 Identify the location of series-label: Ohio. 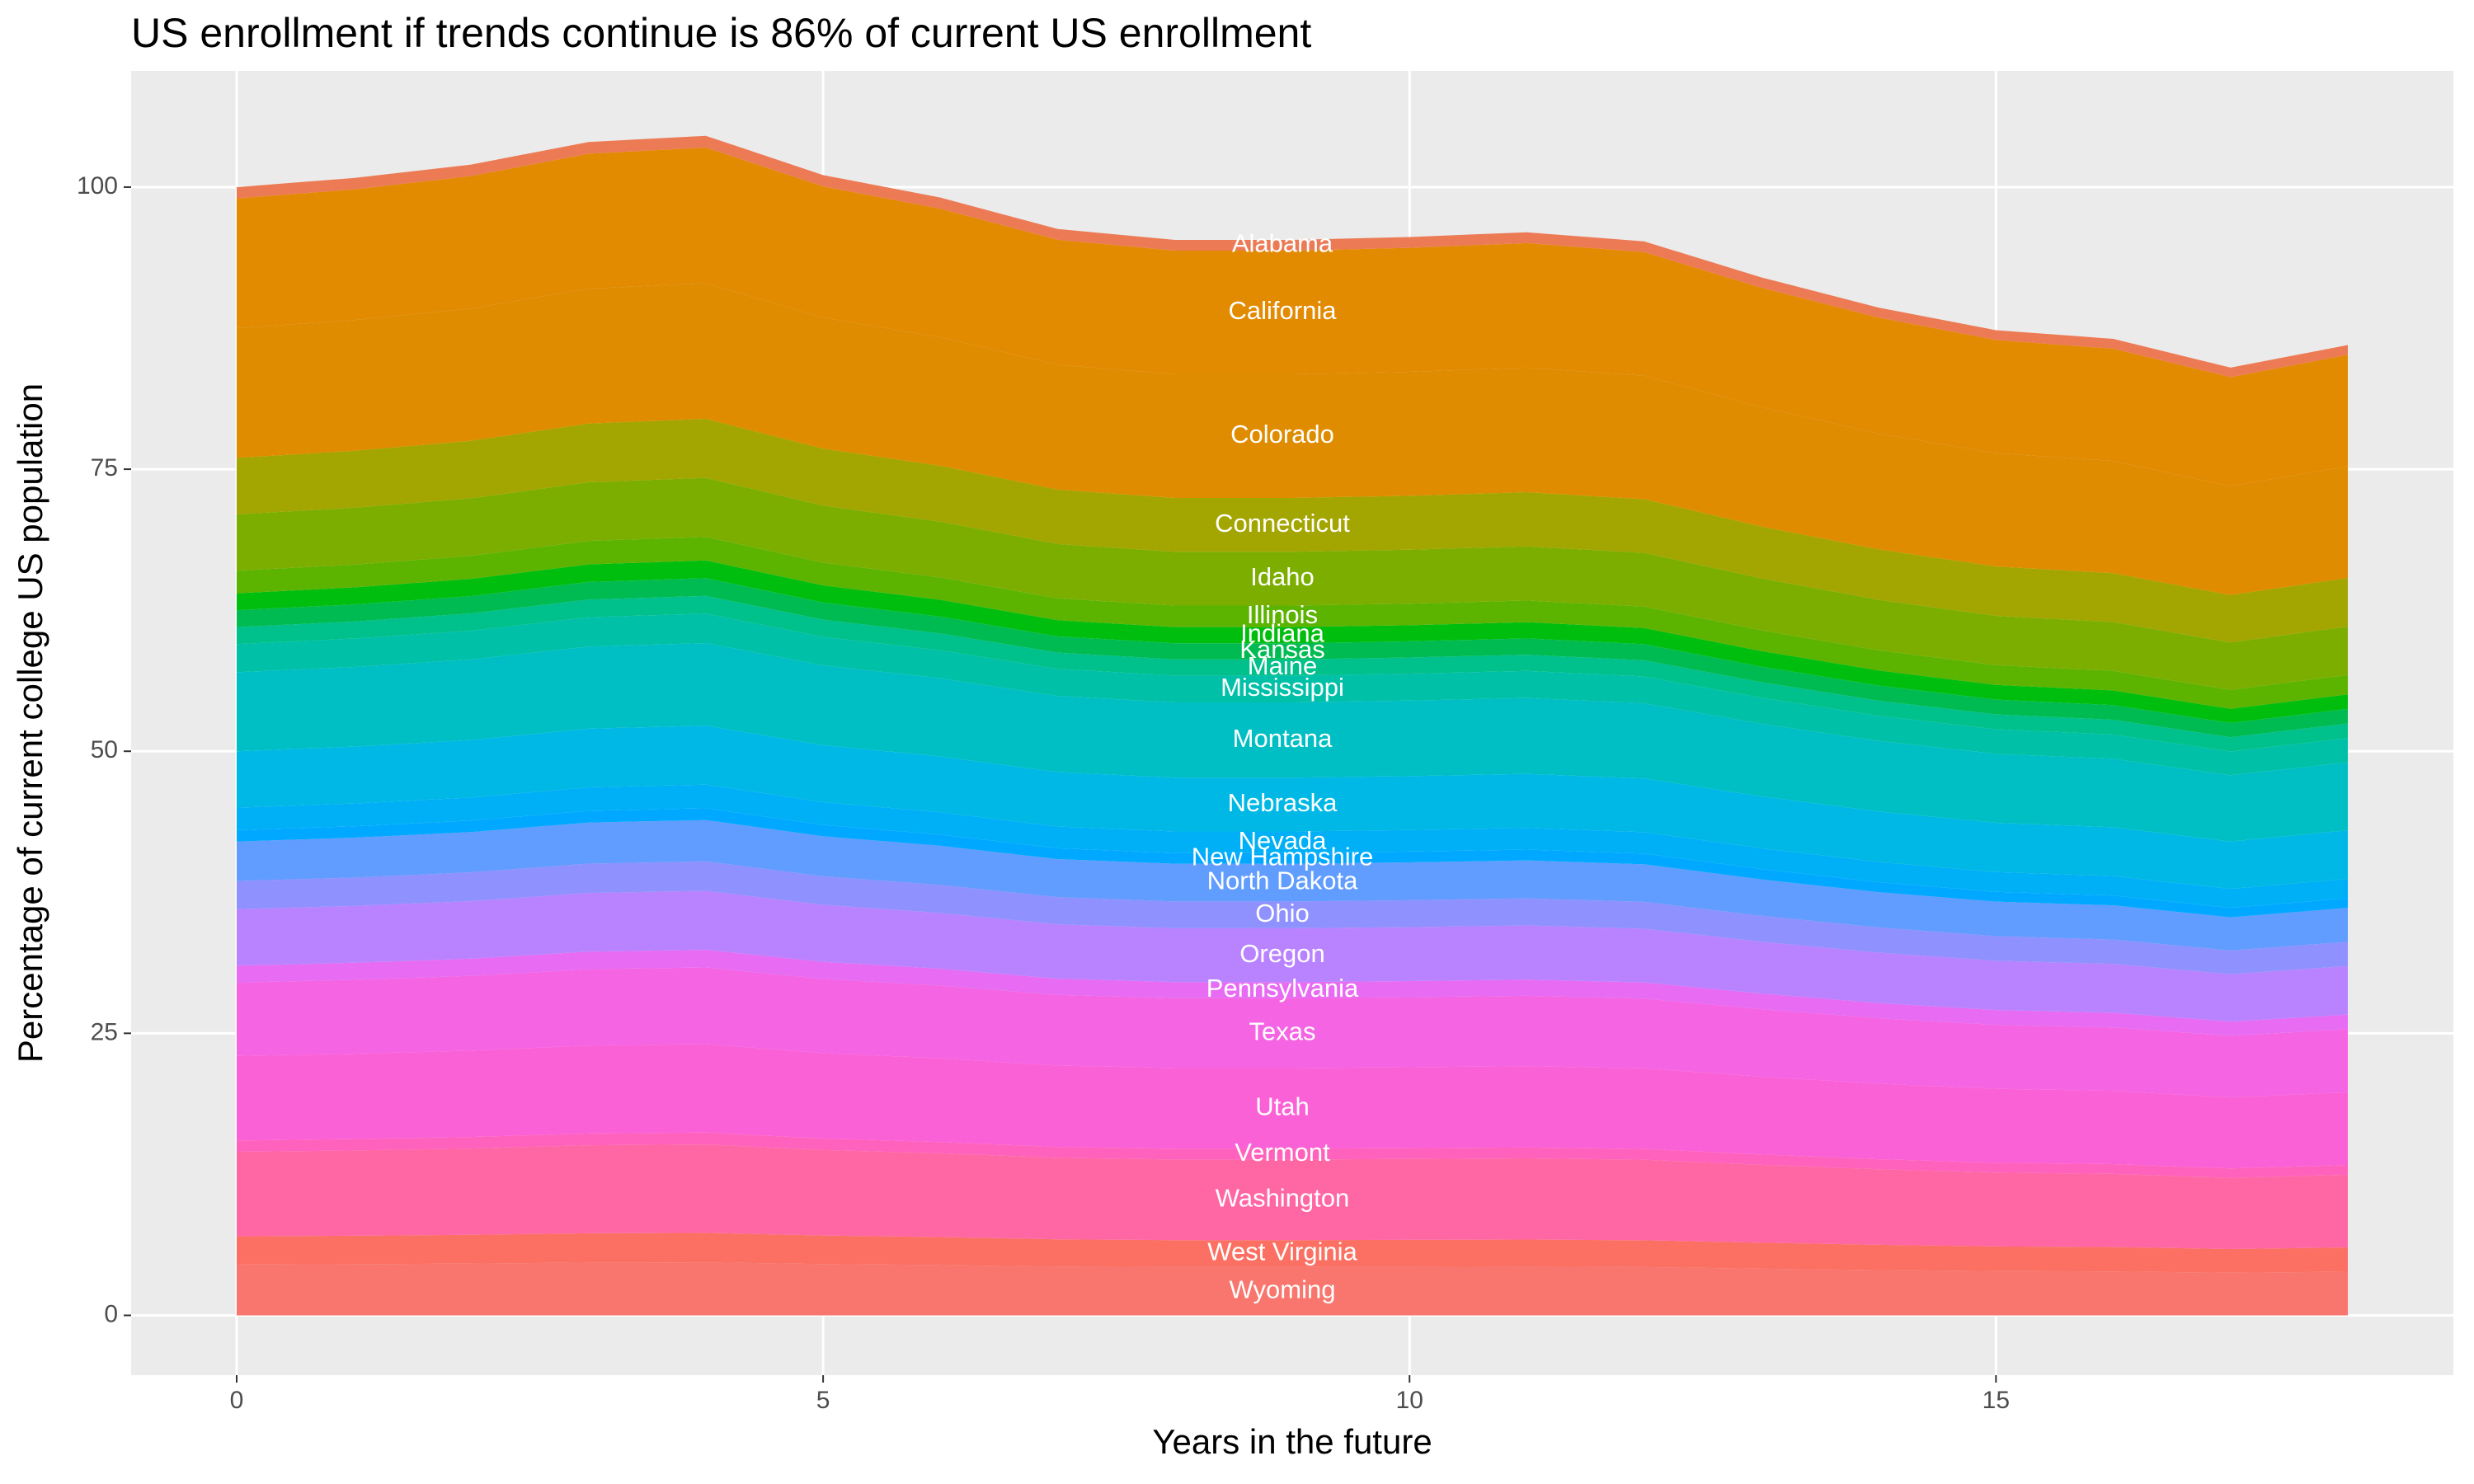
(1282, 914).